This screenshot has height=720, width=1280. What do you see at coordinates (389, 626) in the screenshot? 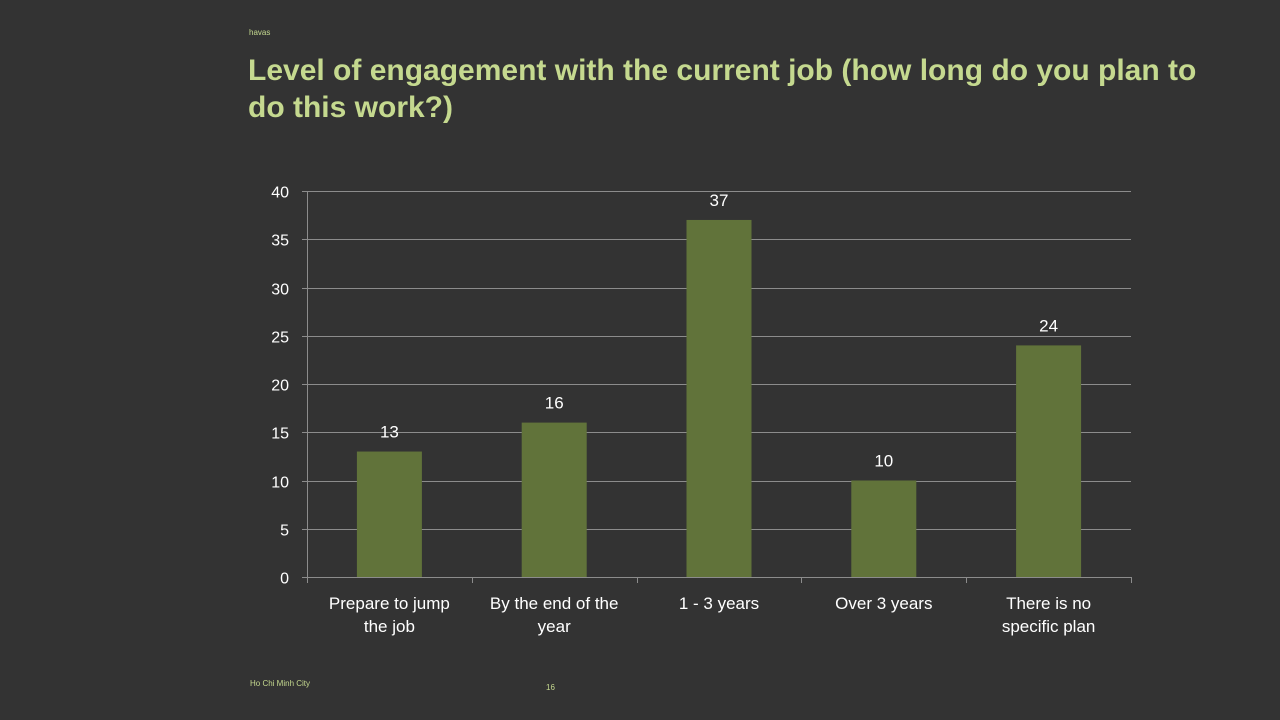
I see `x-category-label: the job` at bounding box center [389, 626].